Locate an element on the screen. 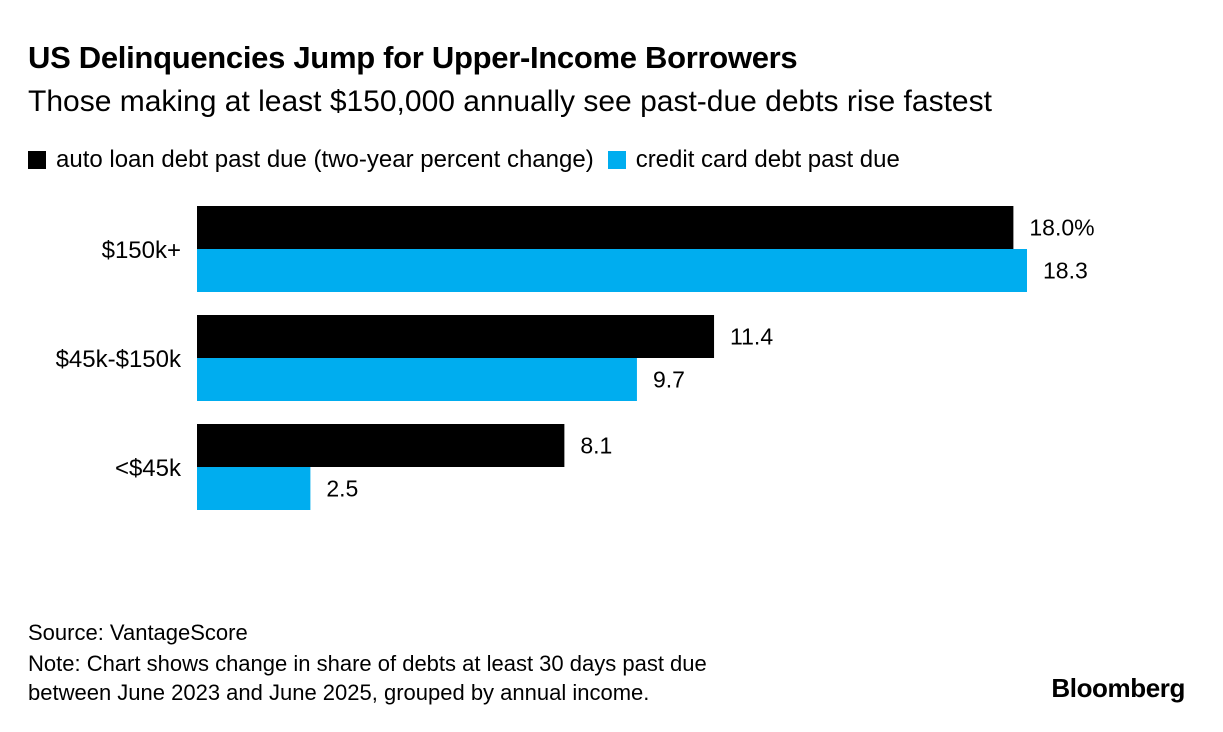 The width and height of the screenshot is (1223, 732). legend-item-credit-card: credit card debt past due is located at coordinates (753, 160).